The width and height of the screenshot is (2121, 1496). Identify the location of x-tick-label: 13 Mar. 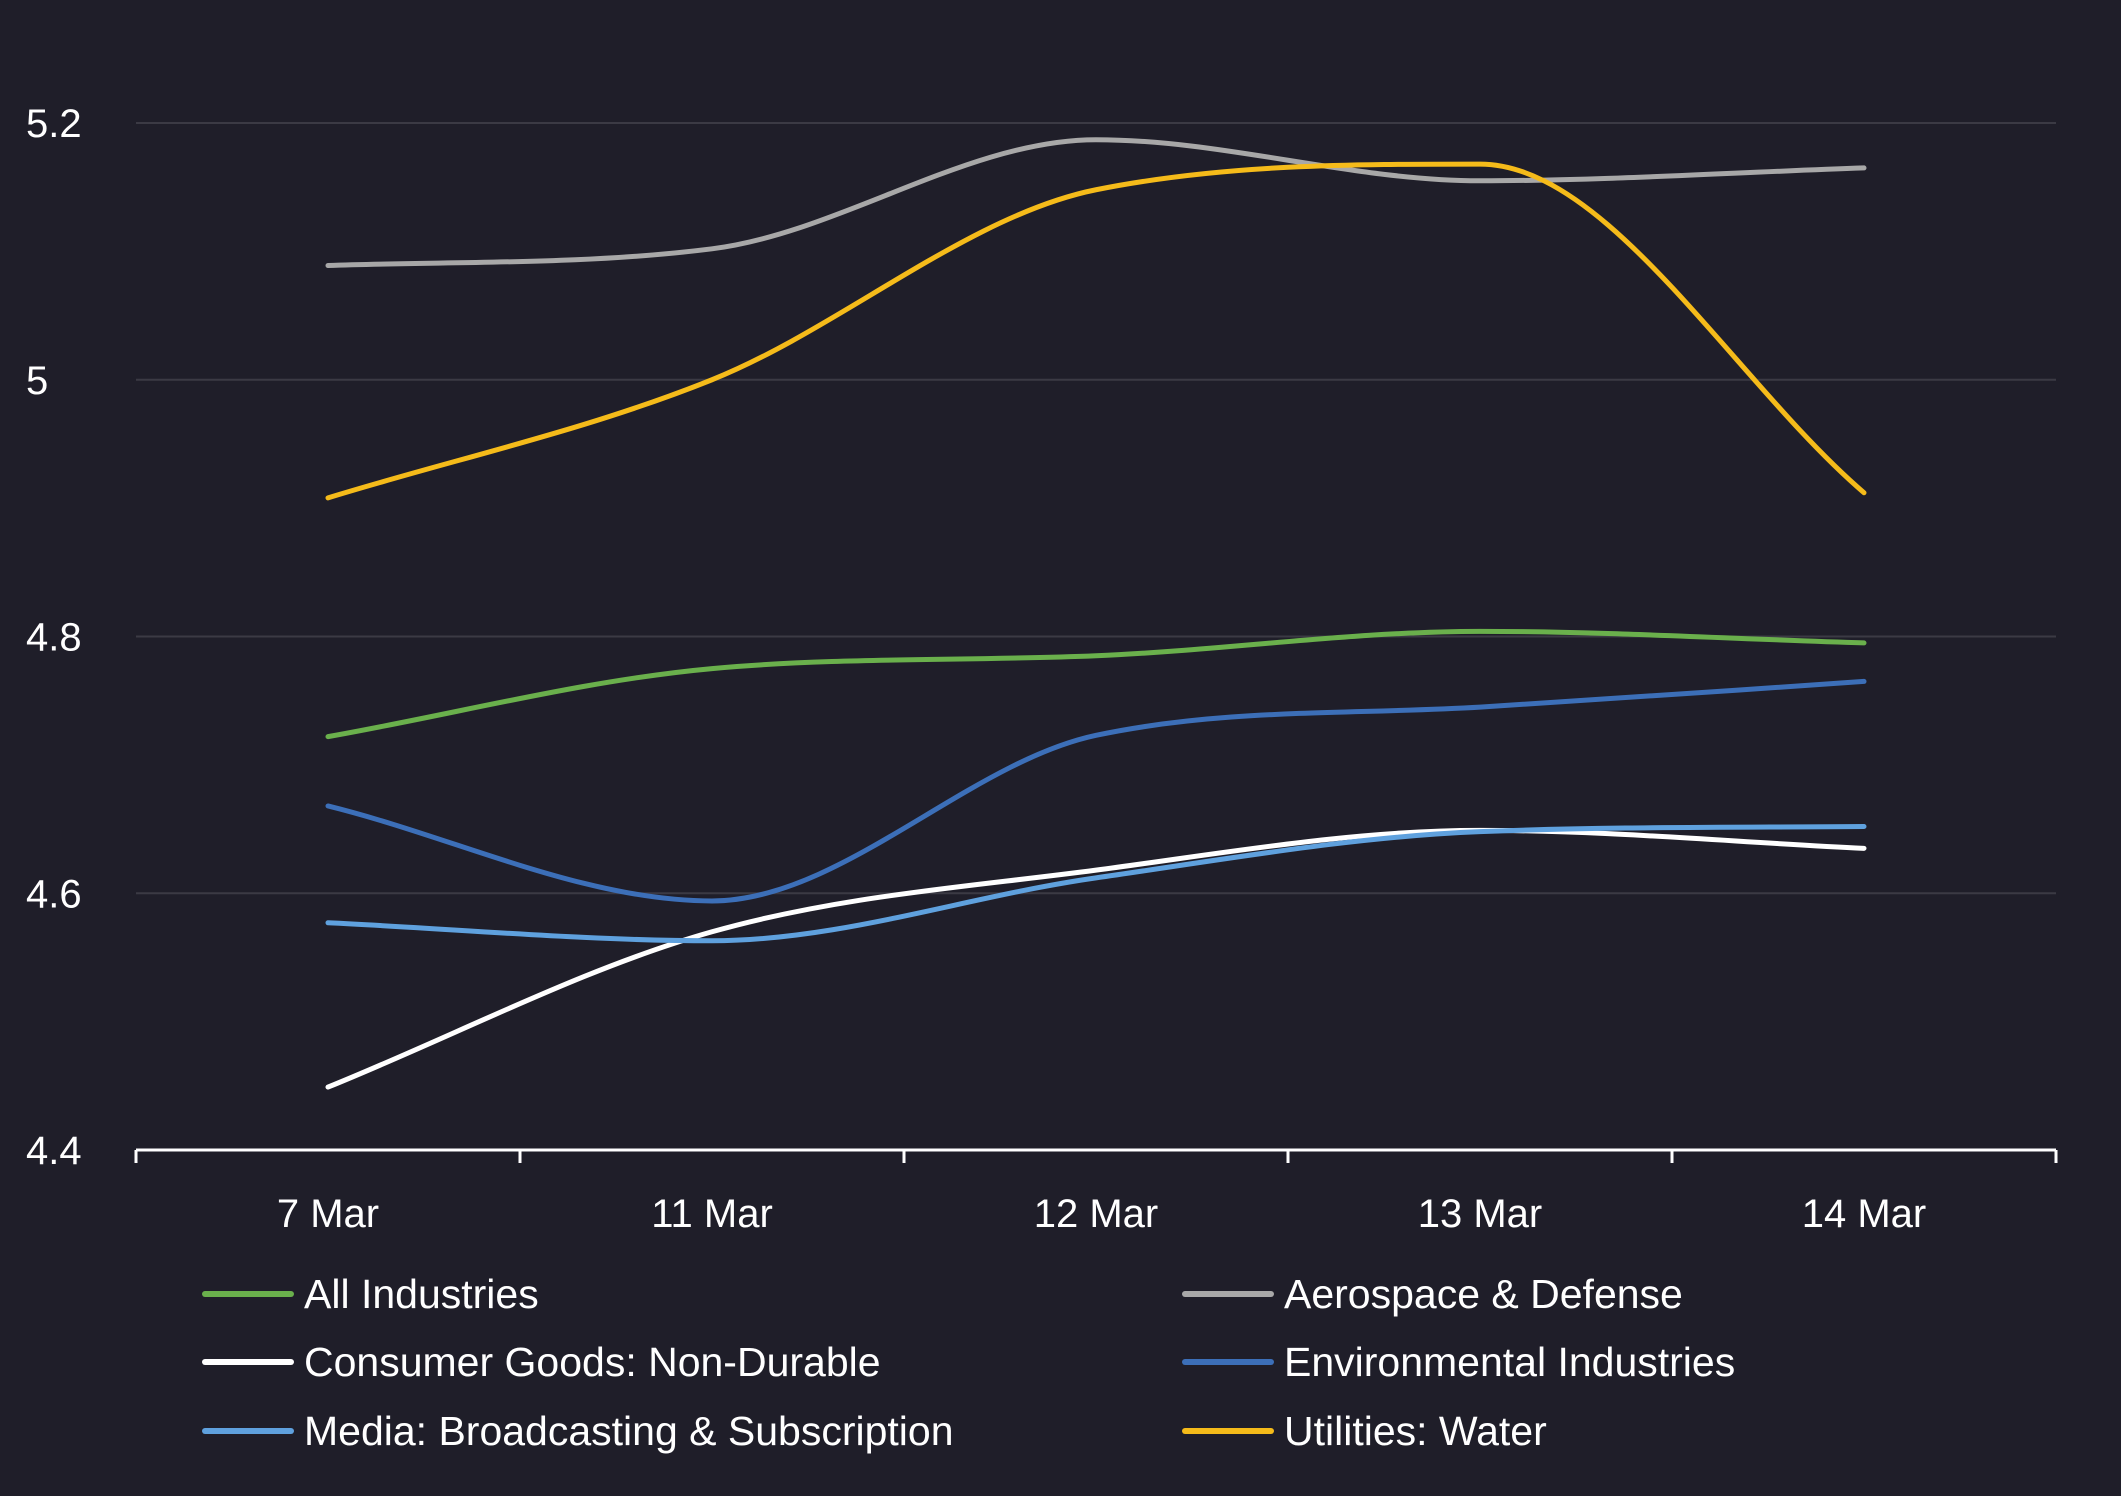
(1480, 1214).